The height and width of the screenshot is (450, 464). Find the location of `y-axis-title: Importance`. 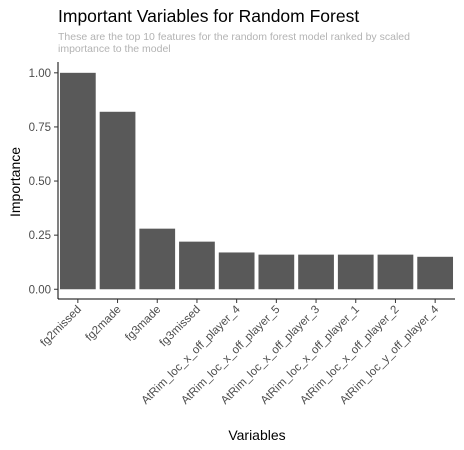

y-axis-title: Importance is located at coordinates (15, 182).